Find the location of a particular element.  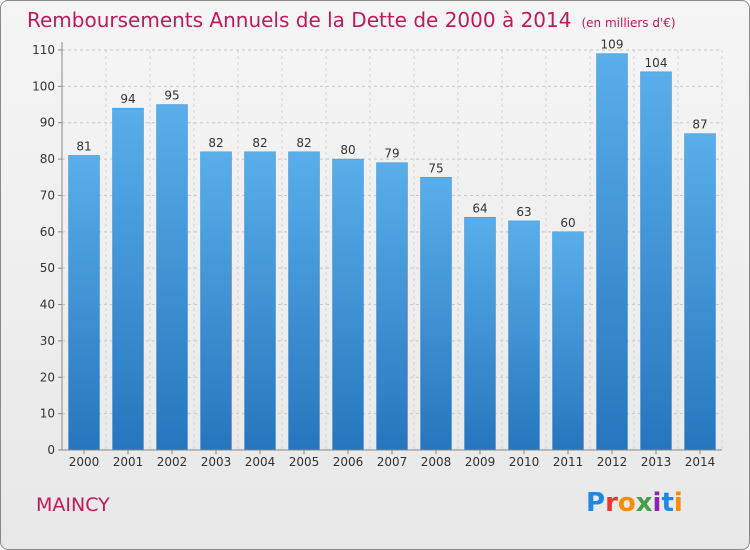

y-tick-label: 100 is located at coordinates (43, 86).